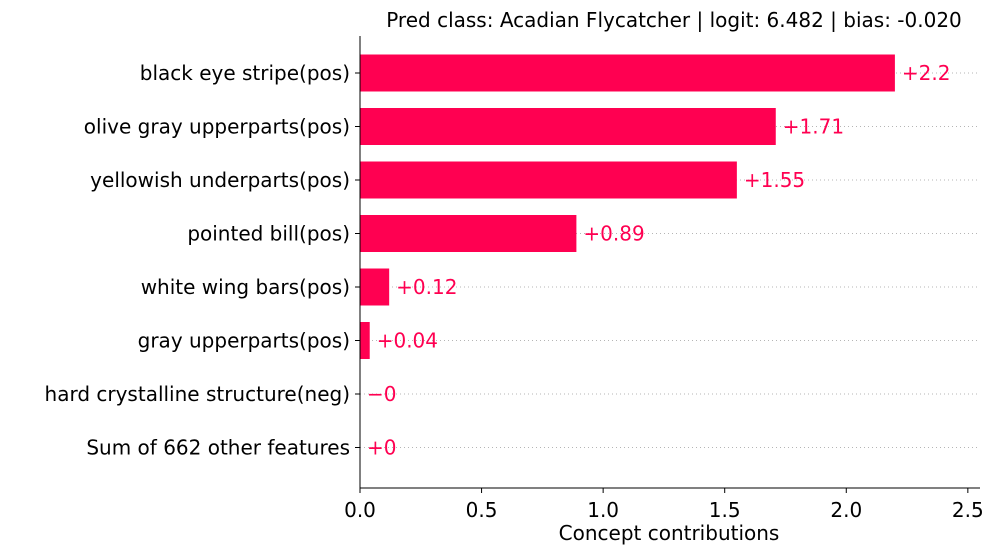 Image resolution: width=1001 pixels, height=553 pixels. I want to click on x-tick-label: 1.5, so click(725, 510).